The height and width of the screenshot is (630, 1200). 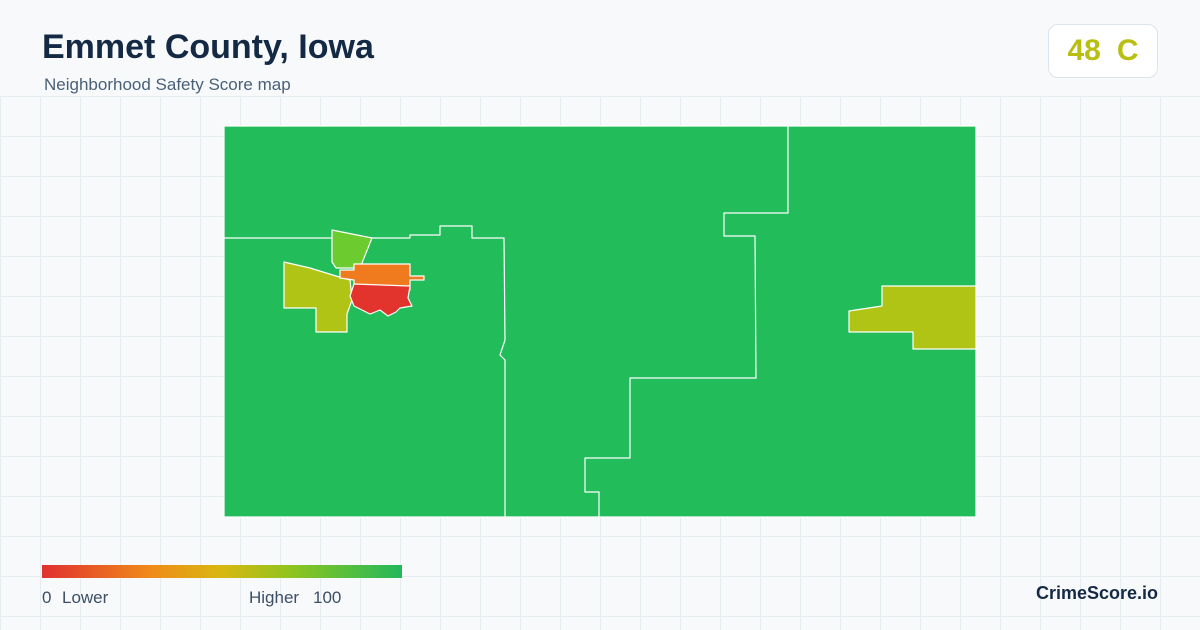 I want to click on region-west, so click(x=318, y=297).